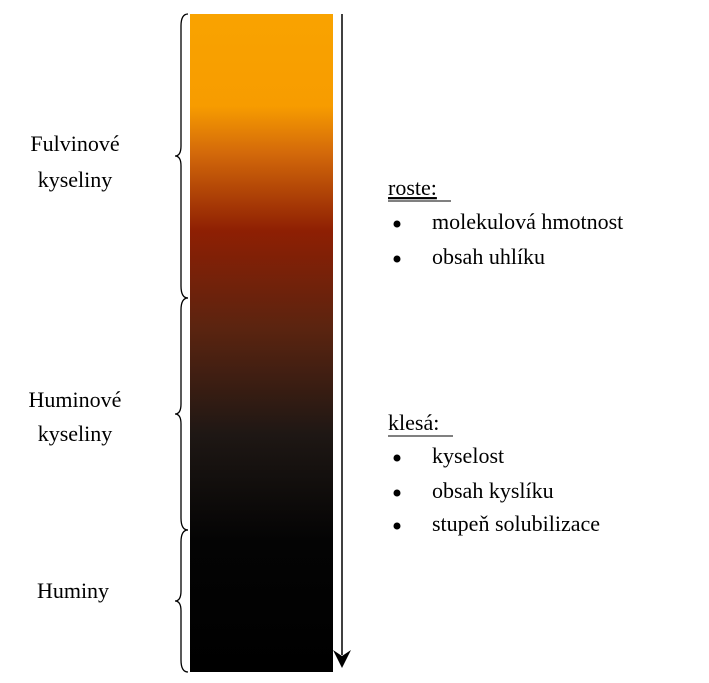 This screenshot has width=709, height=683. Describe the element at coordinates (527, 221) in the screenshot. I see `list-item: molekulová hmotnost` at that location.